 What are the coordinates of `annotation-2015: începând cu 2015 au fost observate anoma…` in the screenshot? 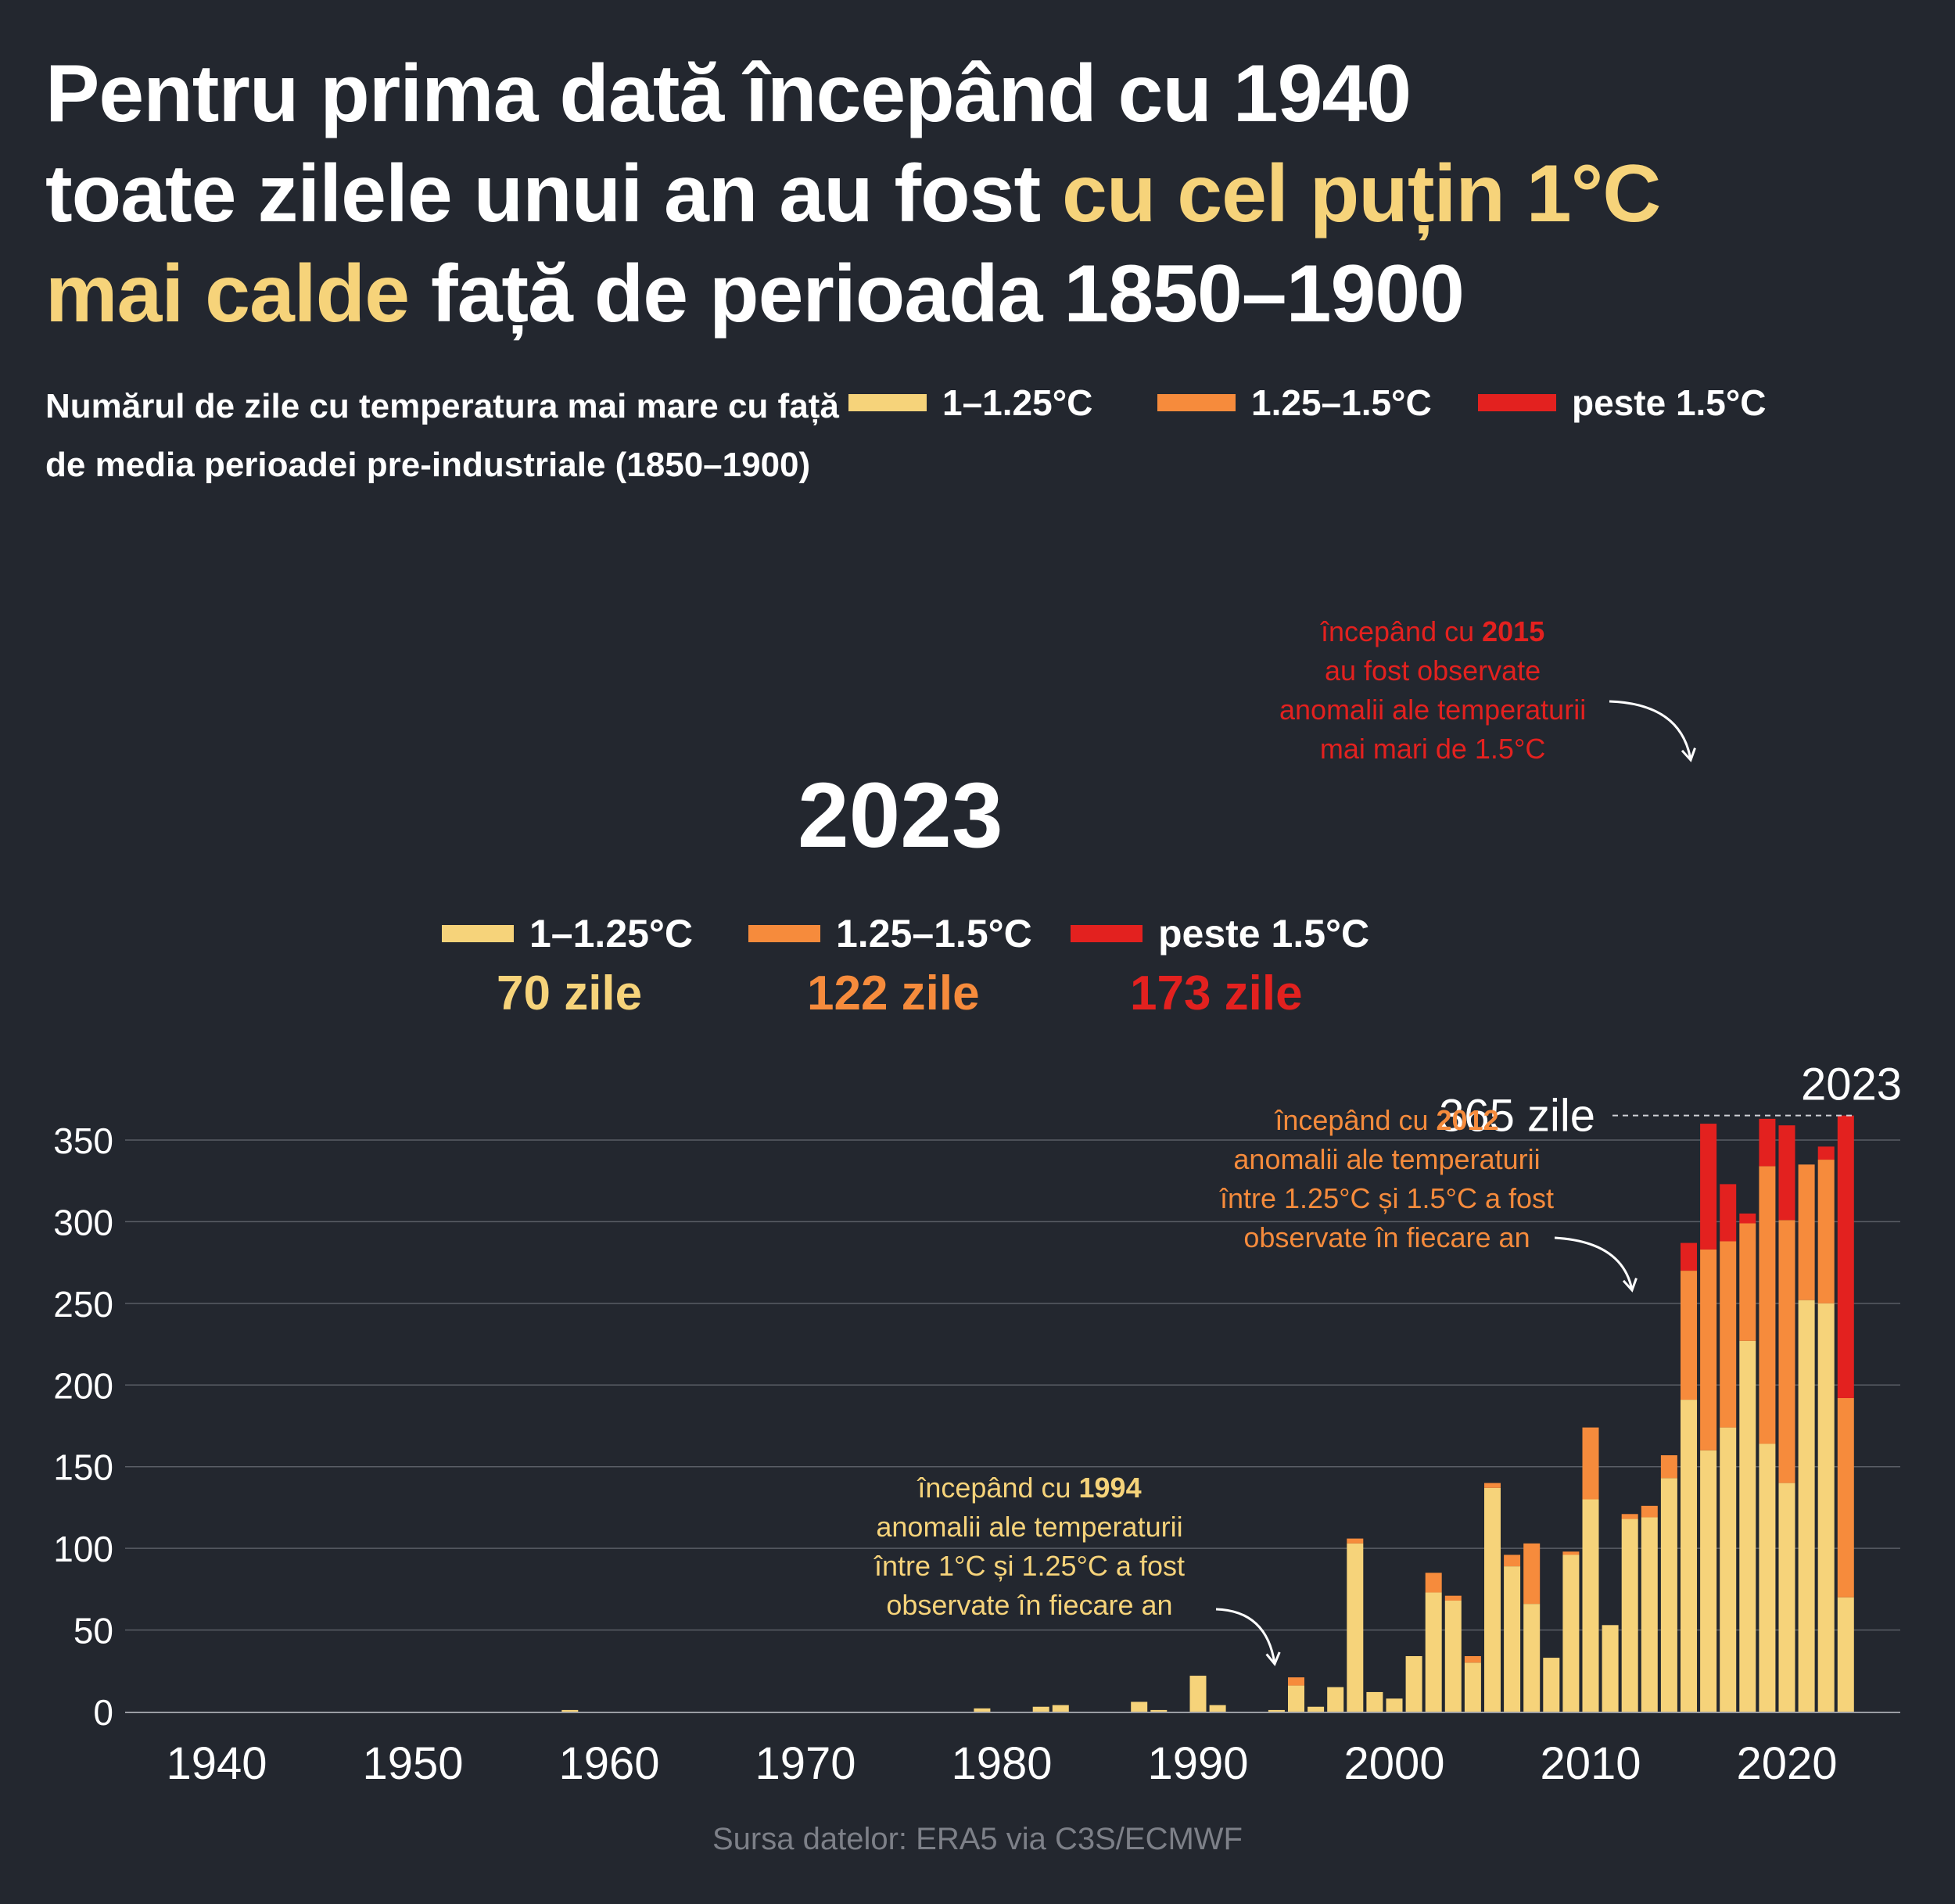 It's located at (1432, 690).